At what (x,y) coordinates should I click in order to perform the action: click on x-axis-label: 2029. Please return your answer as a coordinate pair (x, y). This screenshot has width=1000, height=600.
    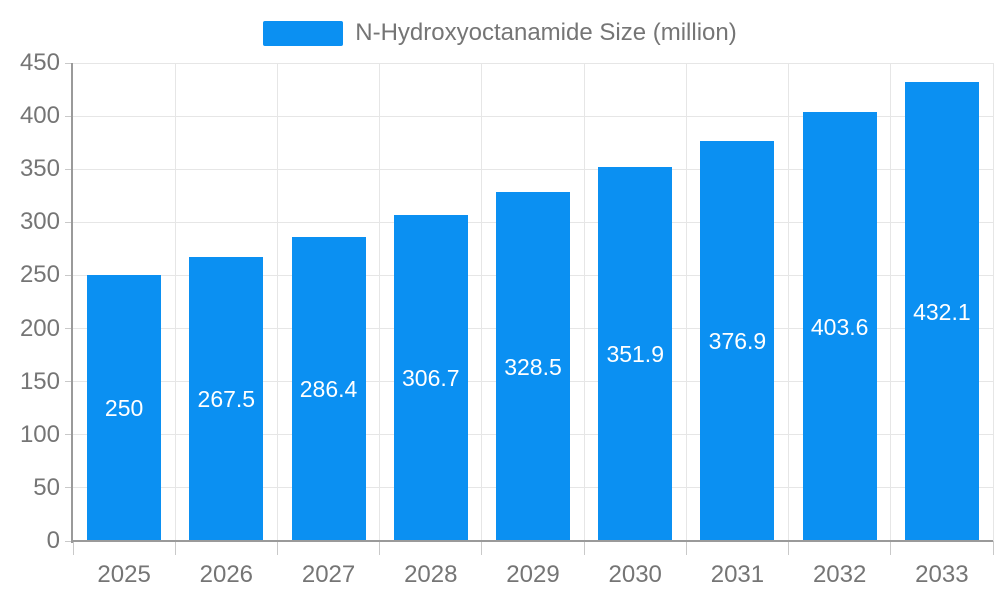
    Looking at the image, I should click on (533, 574).